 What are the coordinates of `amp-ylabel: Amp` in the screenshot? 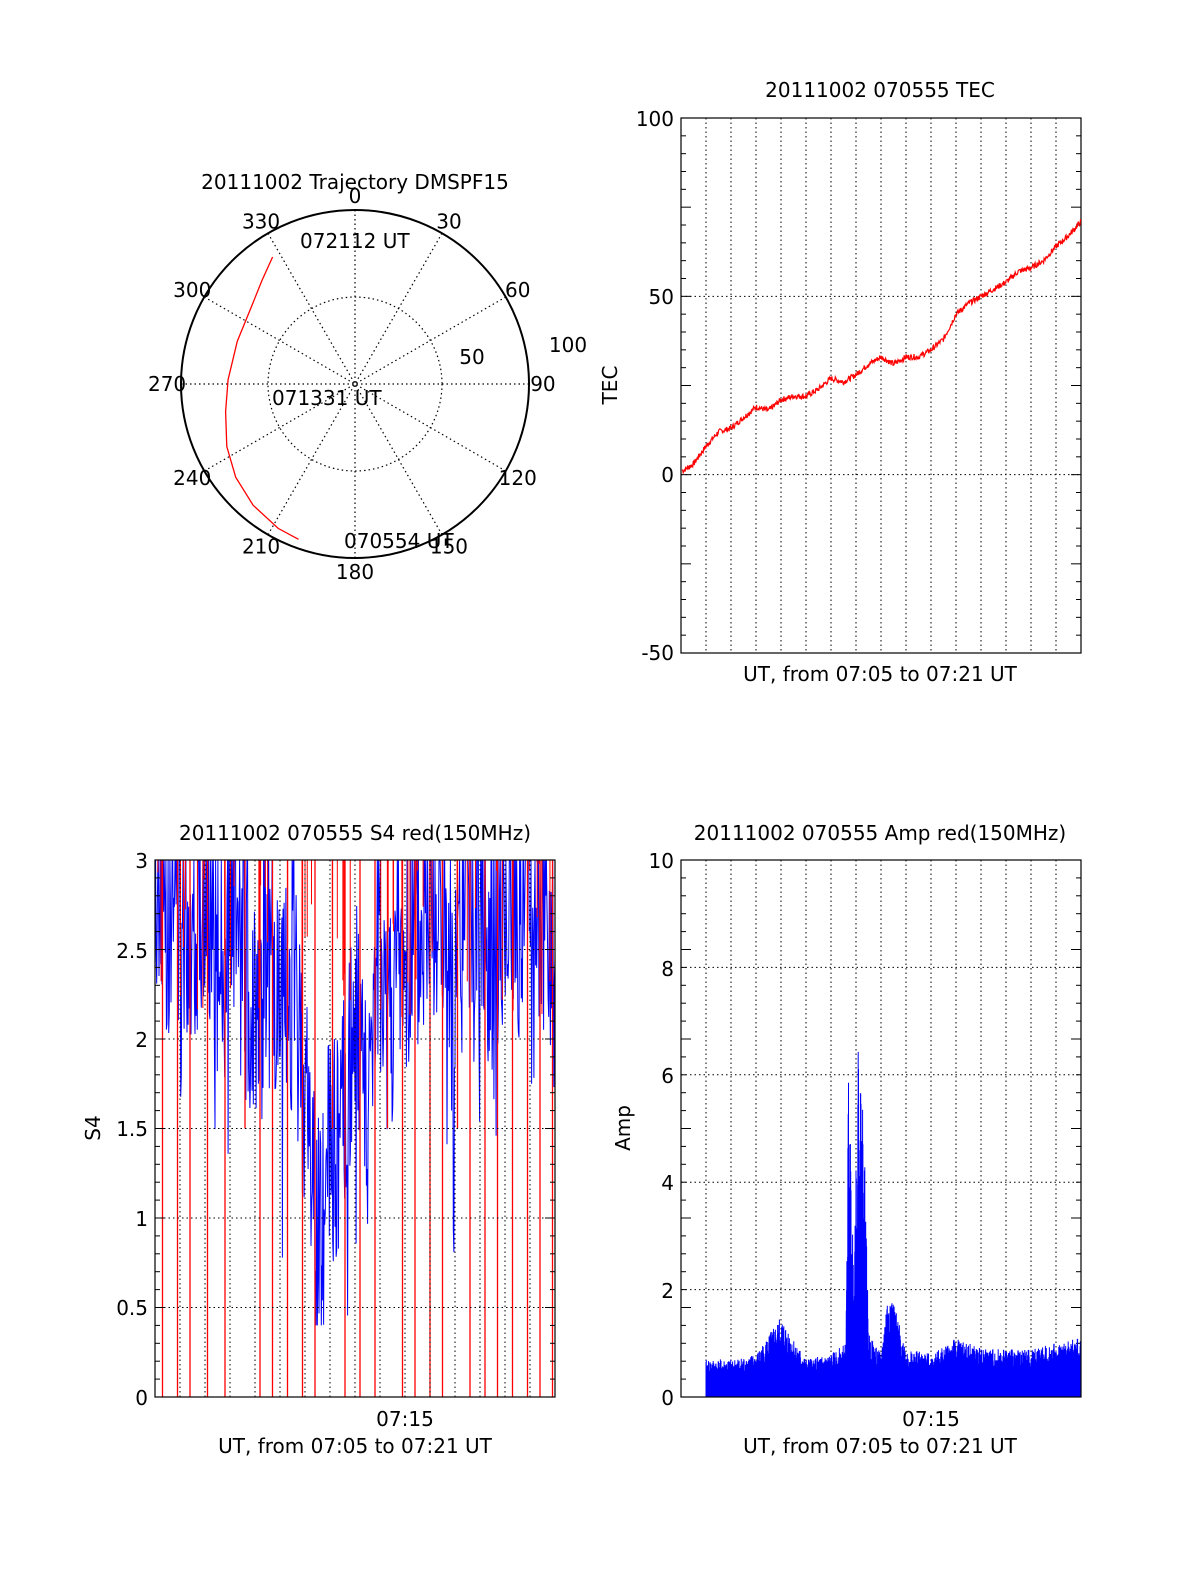 It's located at (623, 1128).